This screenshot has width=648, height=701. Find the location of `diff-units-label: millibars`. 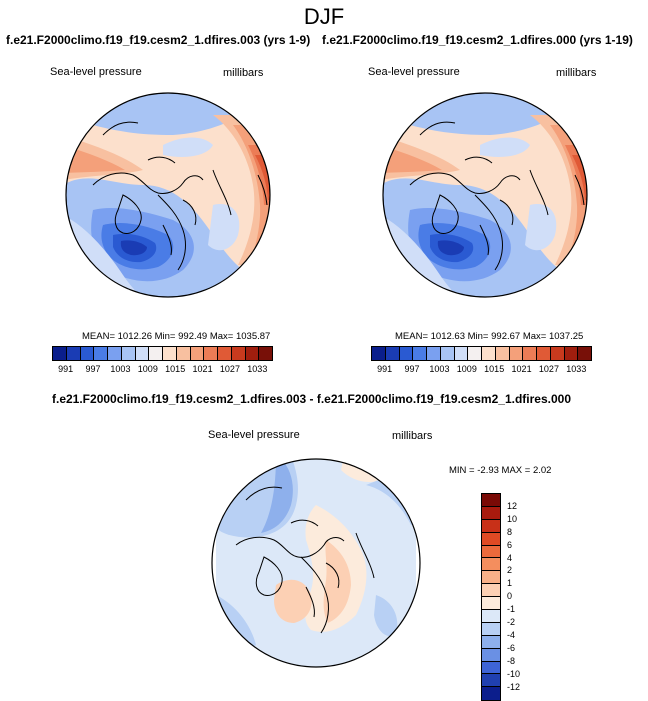

diff-units-label: millibars is located at coordinates (412, 436).